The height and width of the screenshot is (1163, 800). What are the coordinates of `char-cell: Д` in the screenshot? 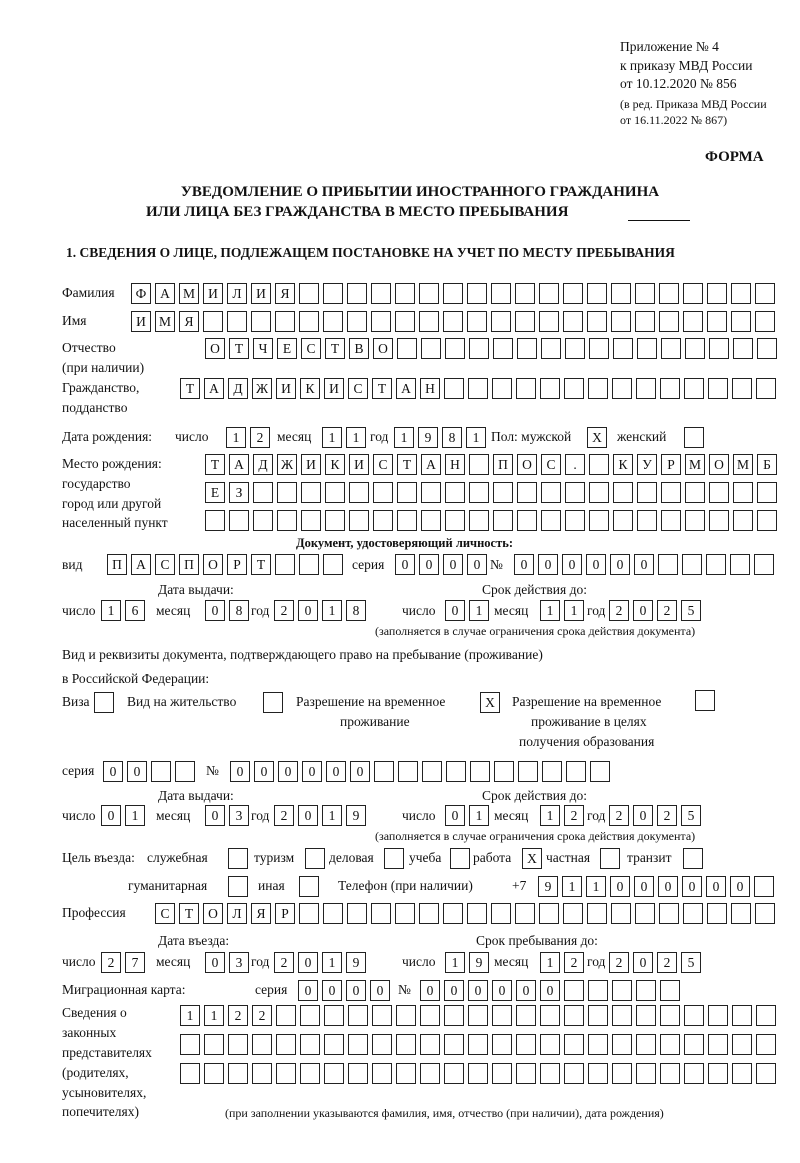 It's located at (238, 388).